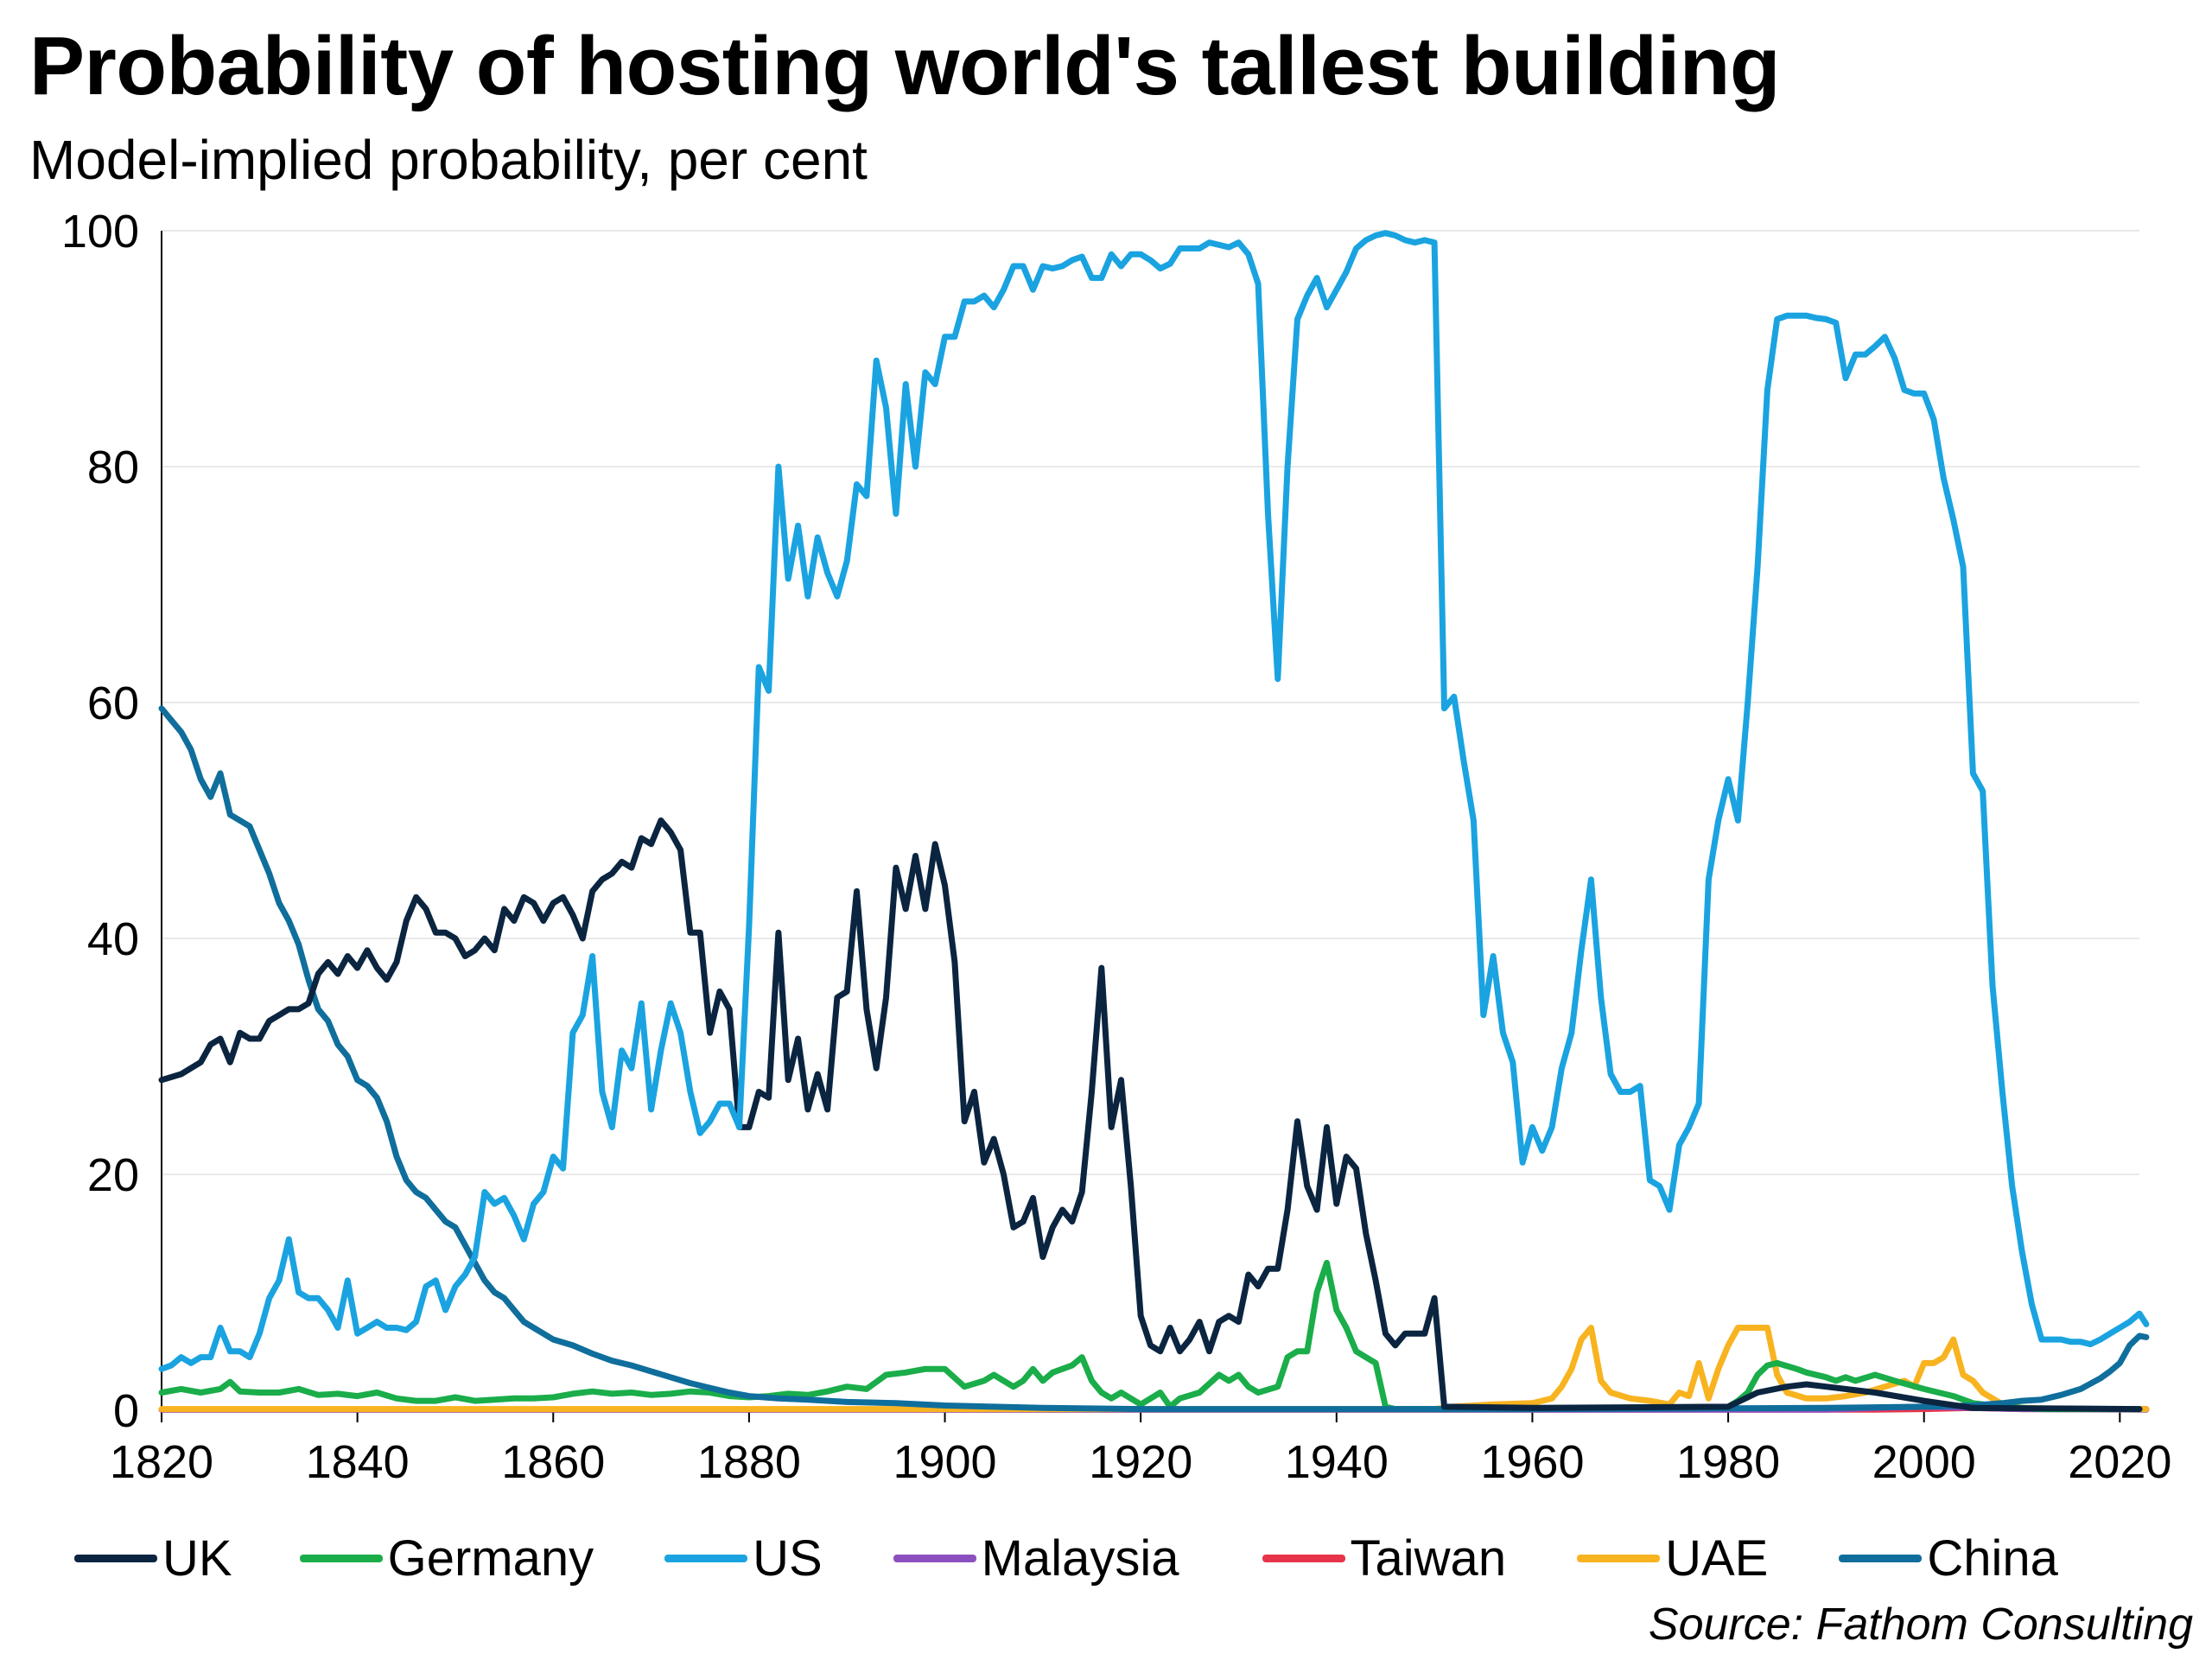  I want to click on x-tick-label: 1860, so click(553, 1462).